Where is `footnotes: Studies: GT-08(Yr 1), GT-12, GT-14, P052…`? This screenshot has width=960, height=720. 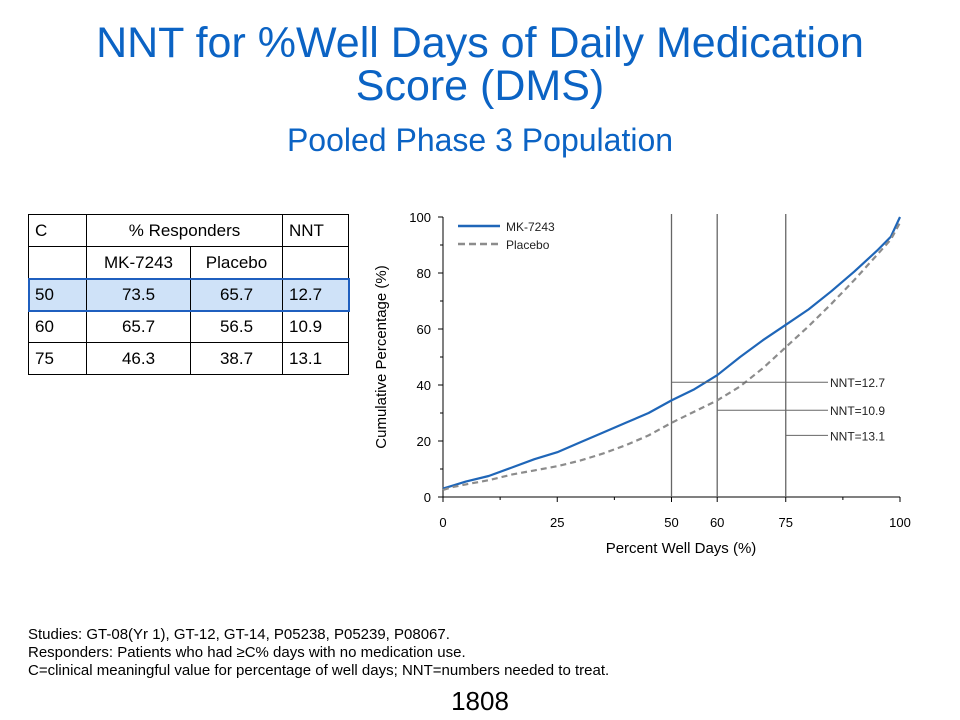 footnotes: Studies: GT-08(Yr 1), GT-12, GT-14, P052… is located at coordinates (318, 653).